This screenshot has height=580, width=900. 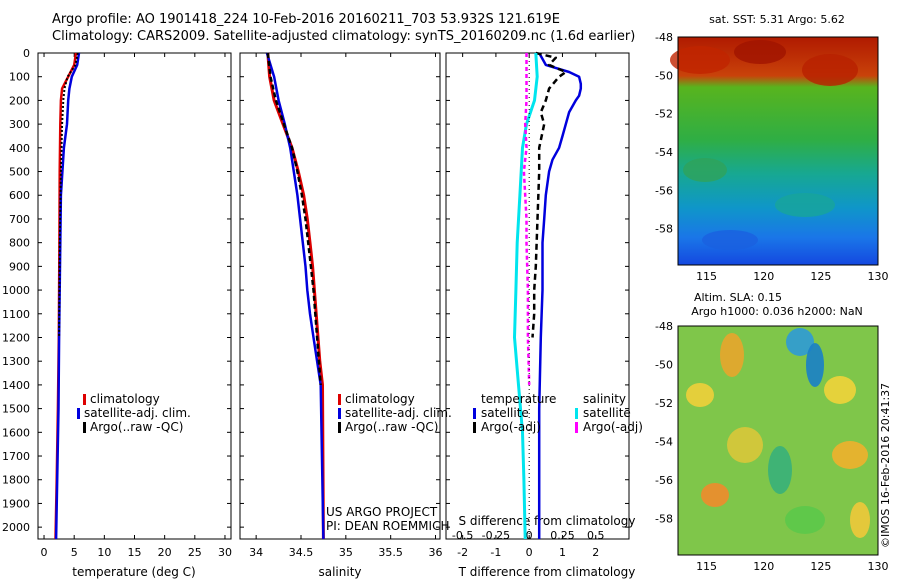 I want to click on legend-salinity-title: salinity, so click(x=604, y=399).